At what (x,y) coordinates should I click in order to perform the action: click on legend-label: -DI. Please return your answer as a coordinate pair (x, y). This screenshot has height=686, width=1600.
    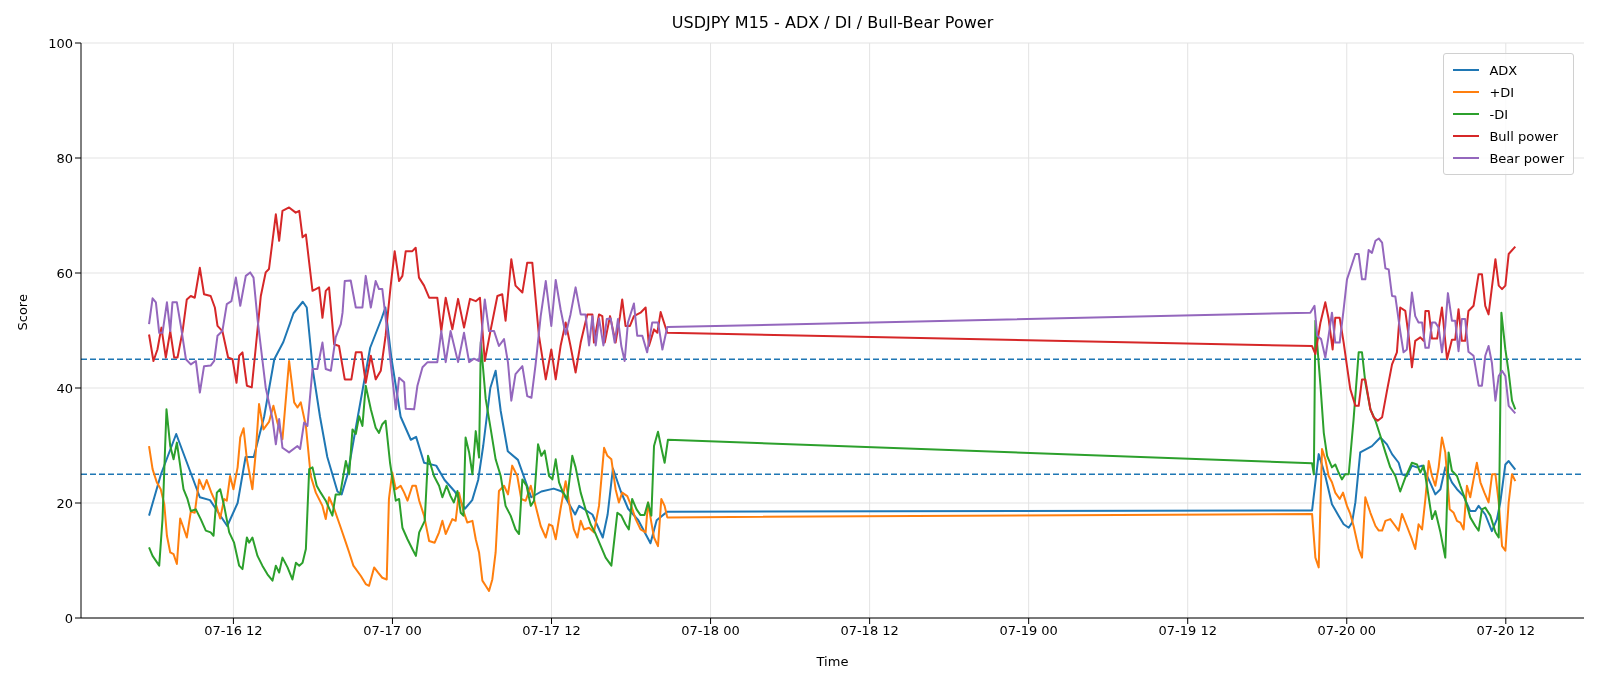
    Looking at the image, I should click on (1498, 114).